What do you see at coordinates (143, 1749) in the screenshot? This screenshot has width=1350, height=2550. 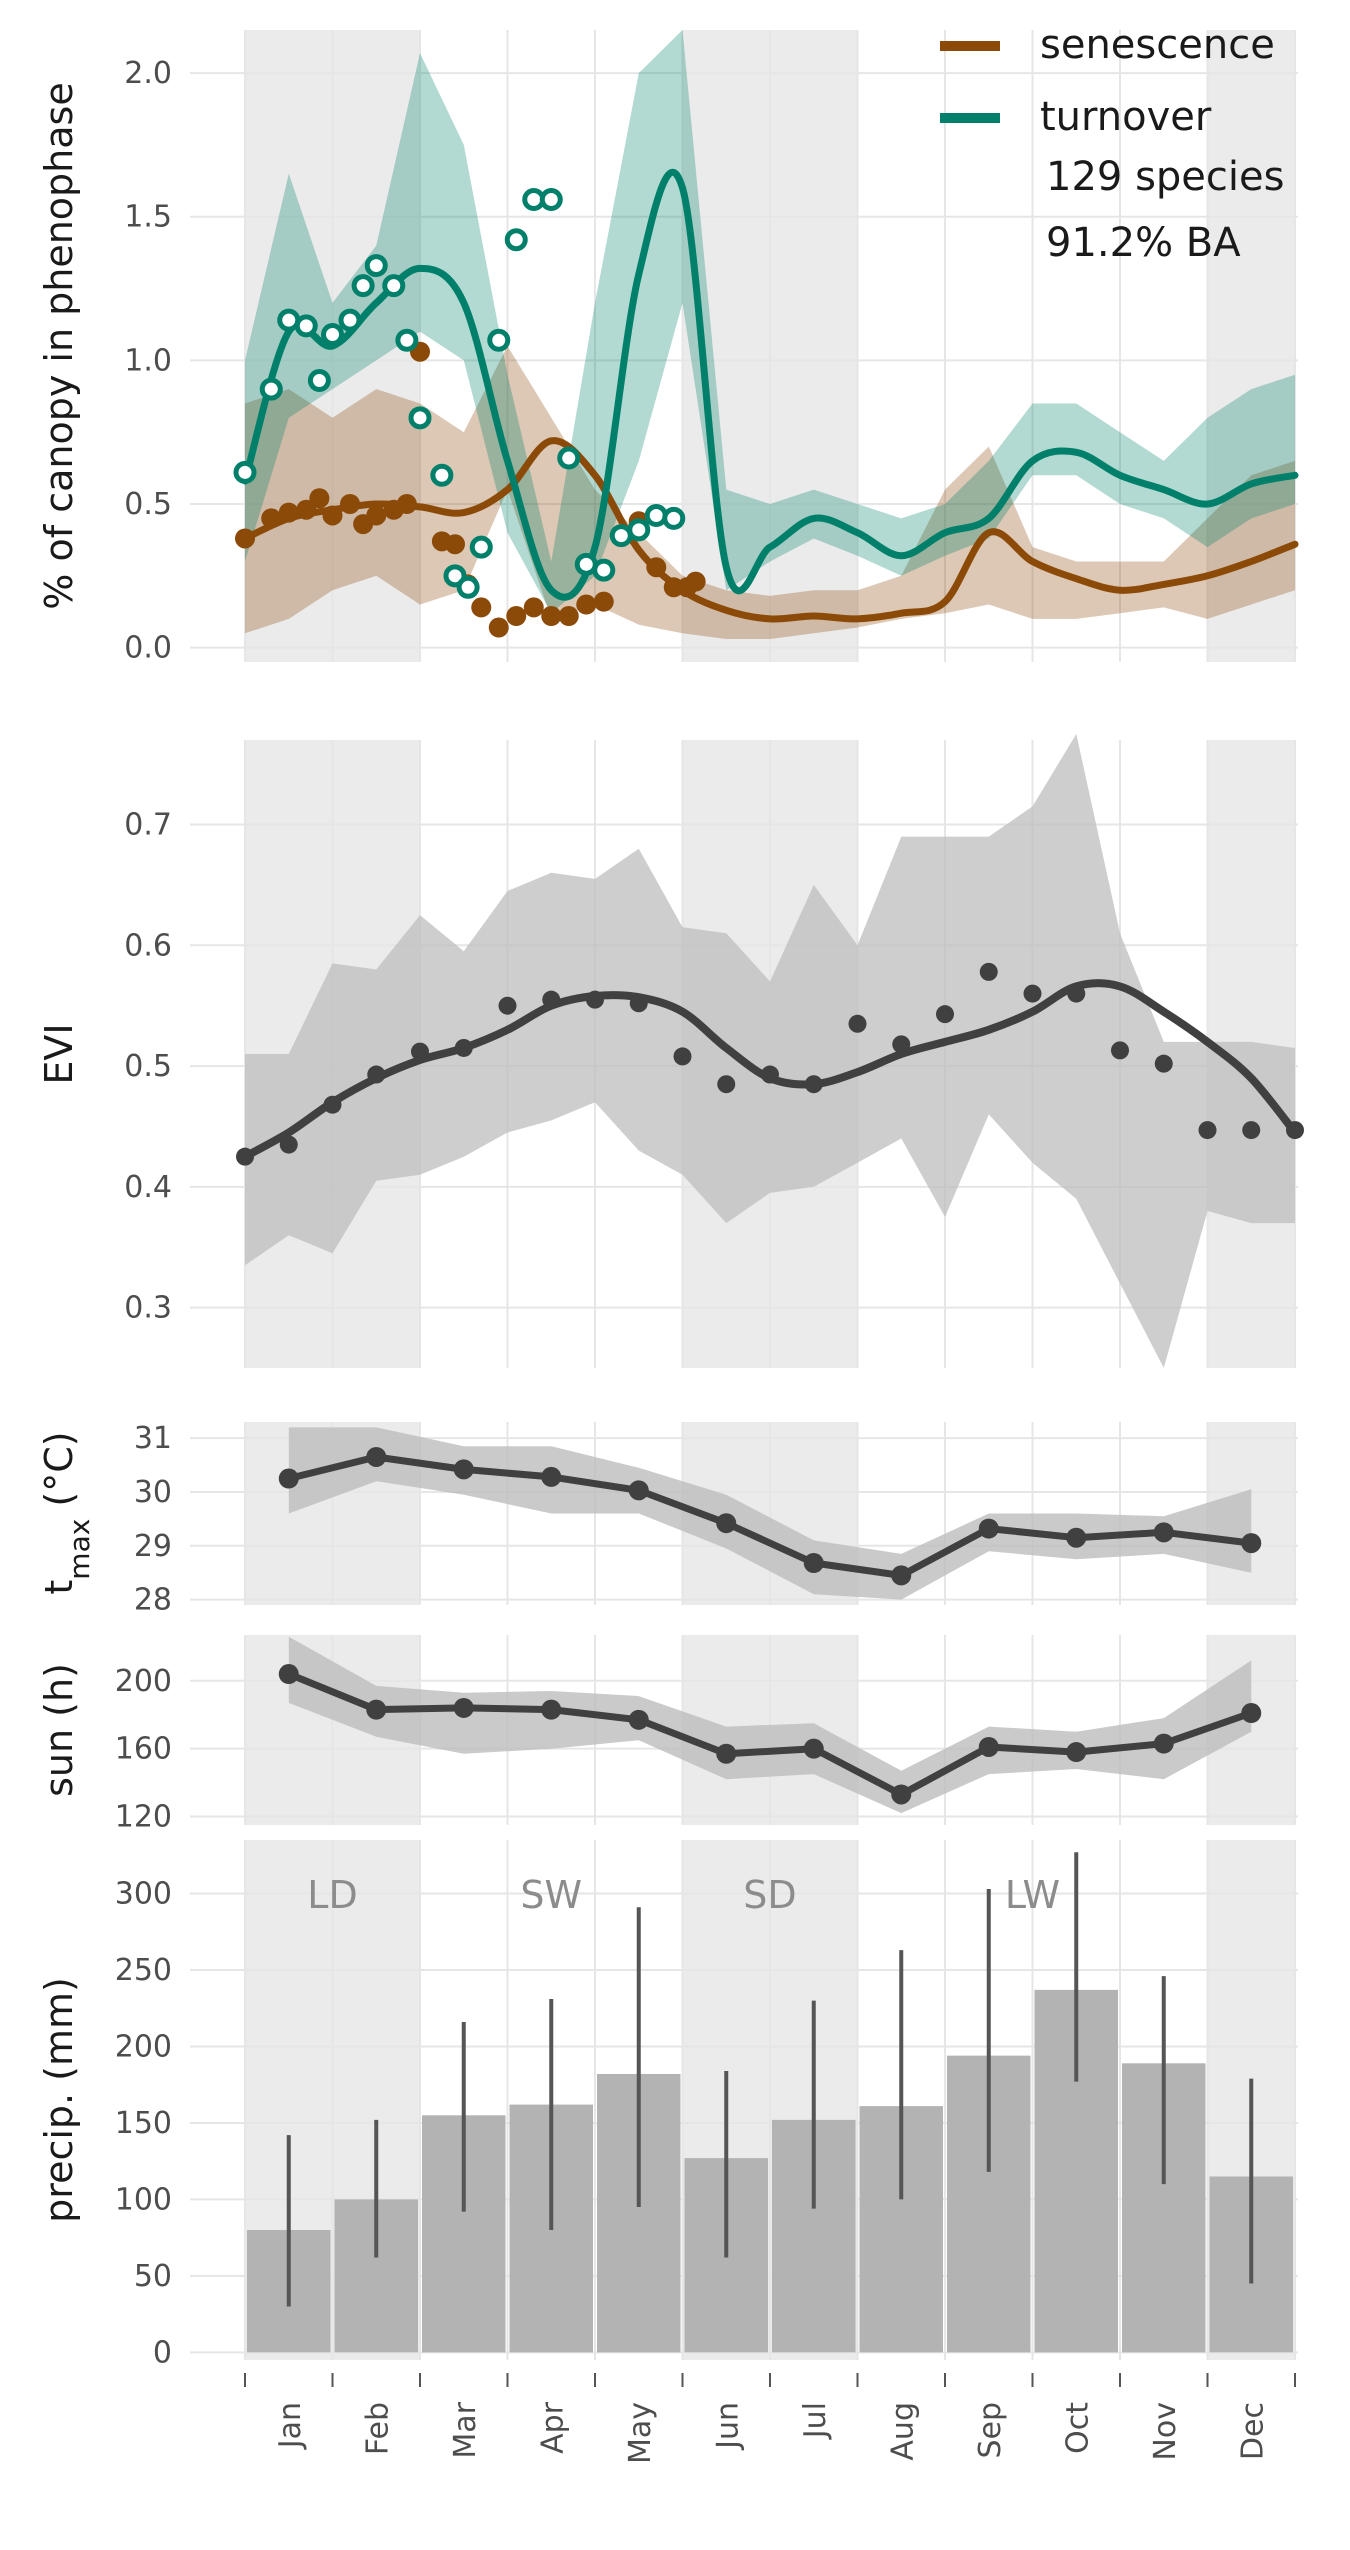 I see `y-tick-label: 160` at bounding box center [143, 1749].